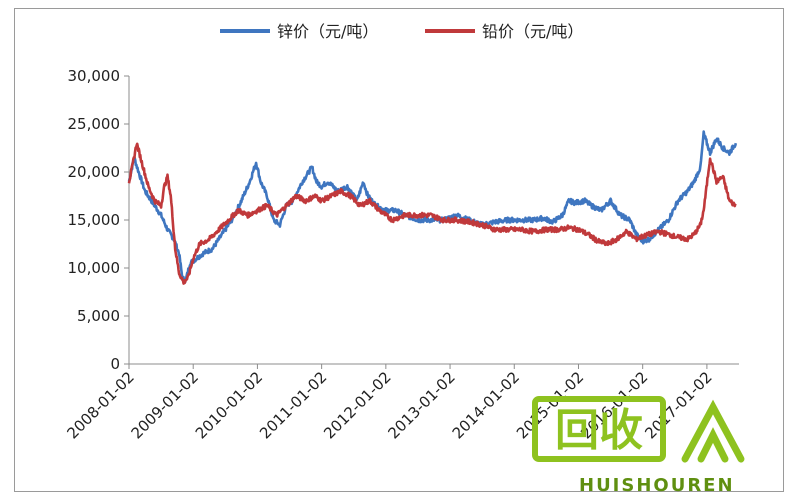  Describe the element at coordinates (94, 124) in the screenshot. I see `y-tick-label: 25,000` at that location.